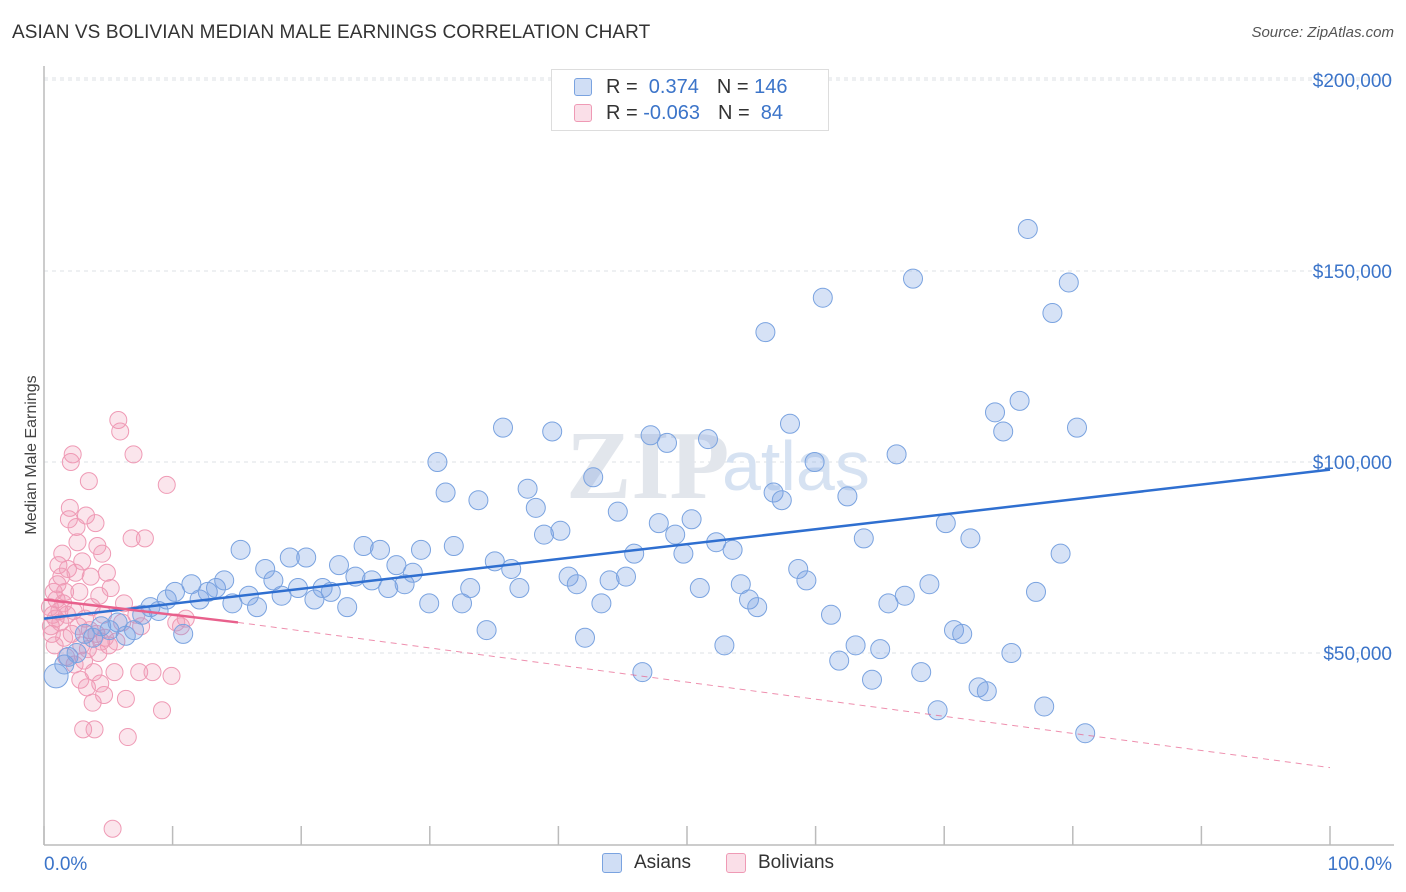  What do you see at coordinates (583, 113) in the screenshot?
I see `bolivian-swatch-icon` at bounding box center [583, 113].